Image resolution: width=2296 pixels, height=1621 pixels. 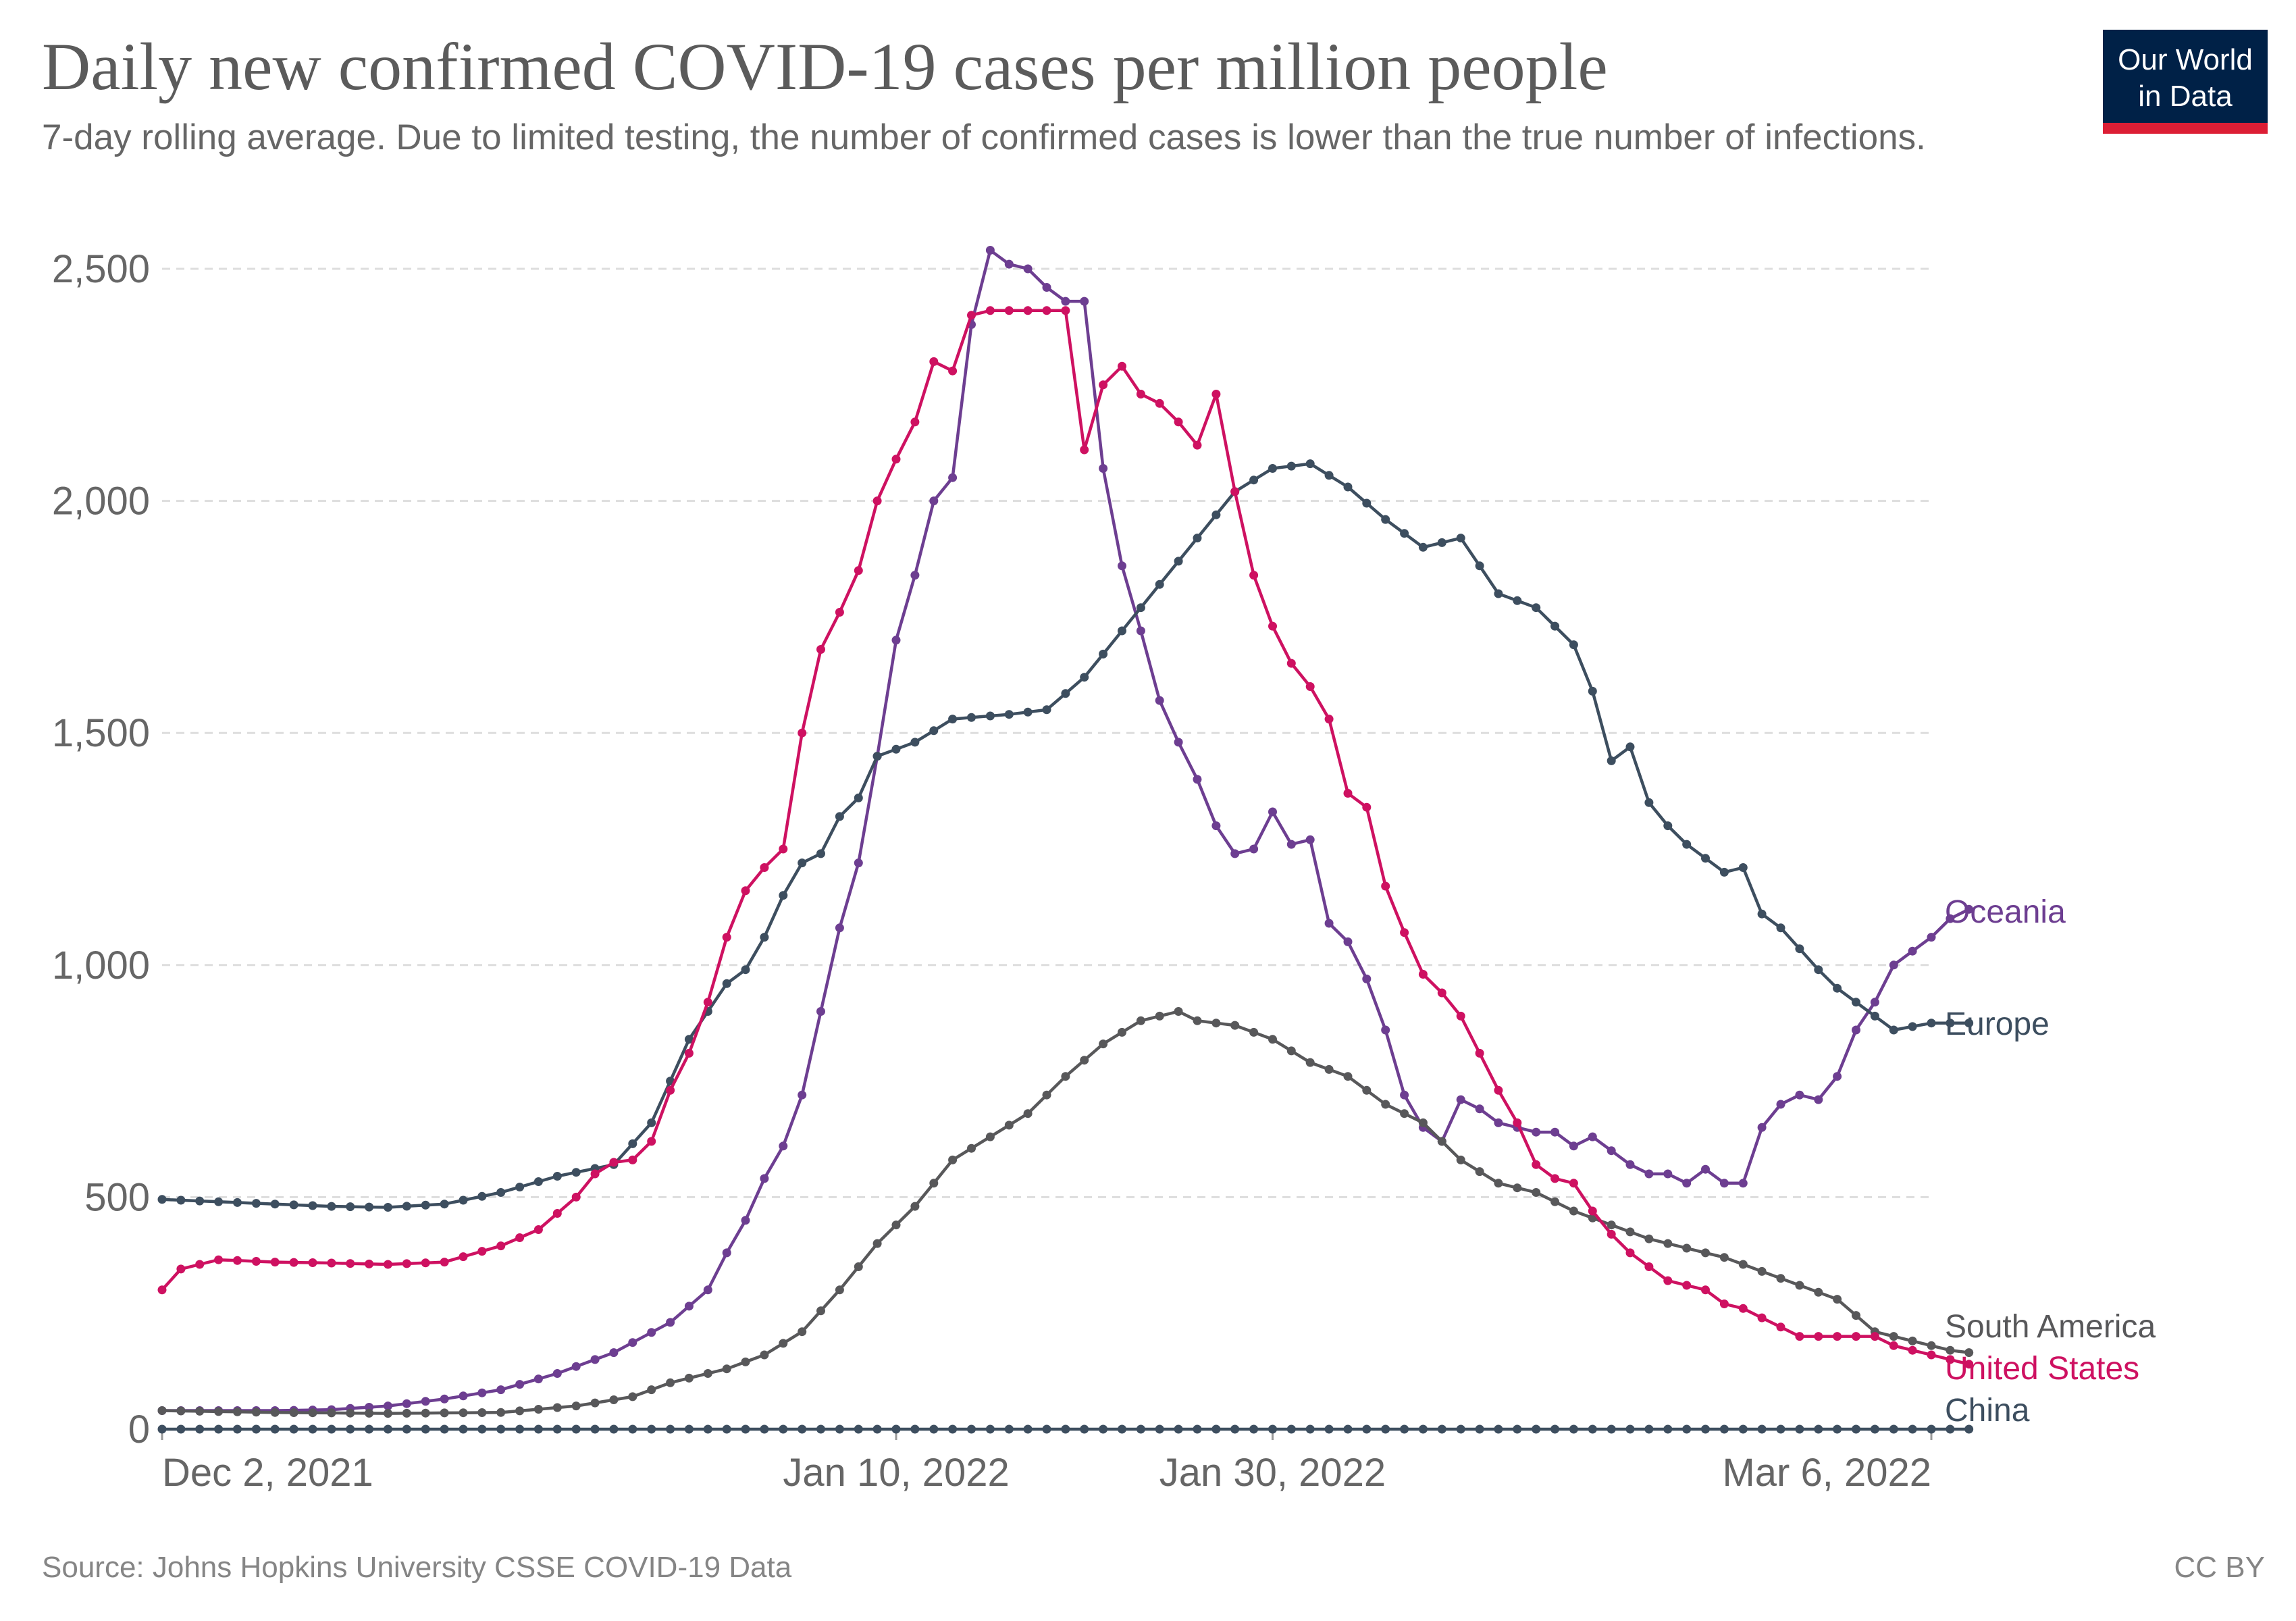 What do you see at coordinates (2219, 1567) in the screenshot?
I see `license-label: CC BY` at bounding box center [2219, 1567].